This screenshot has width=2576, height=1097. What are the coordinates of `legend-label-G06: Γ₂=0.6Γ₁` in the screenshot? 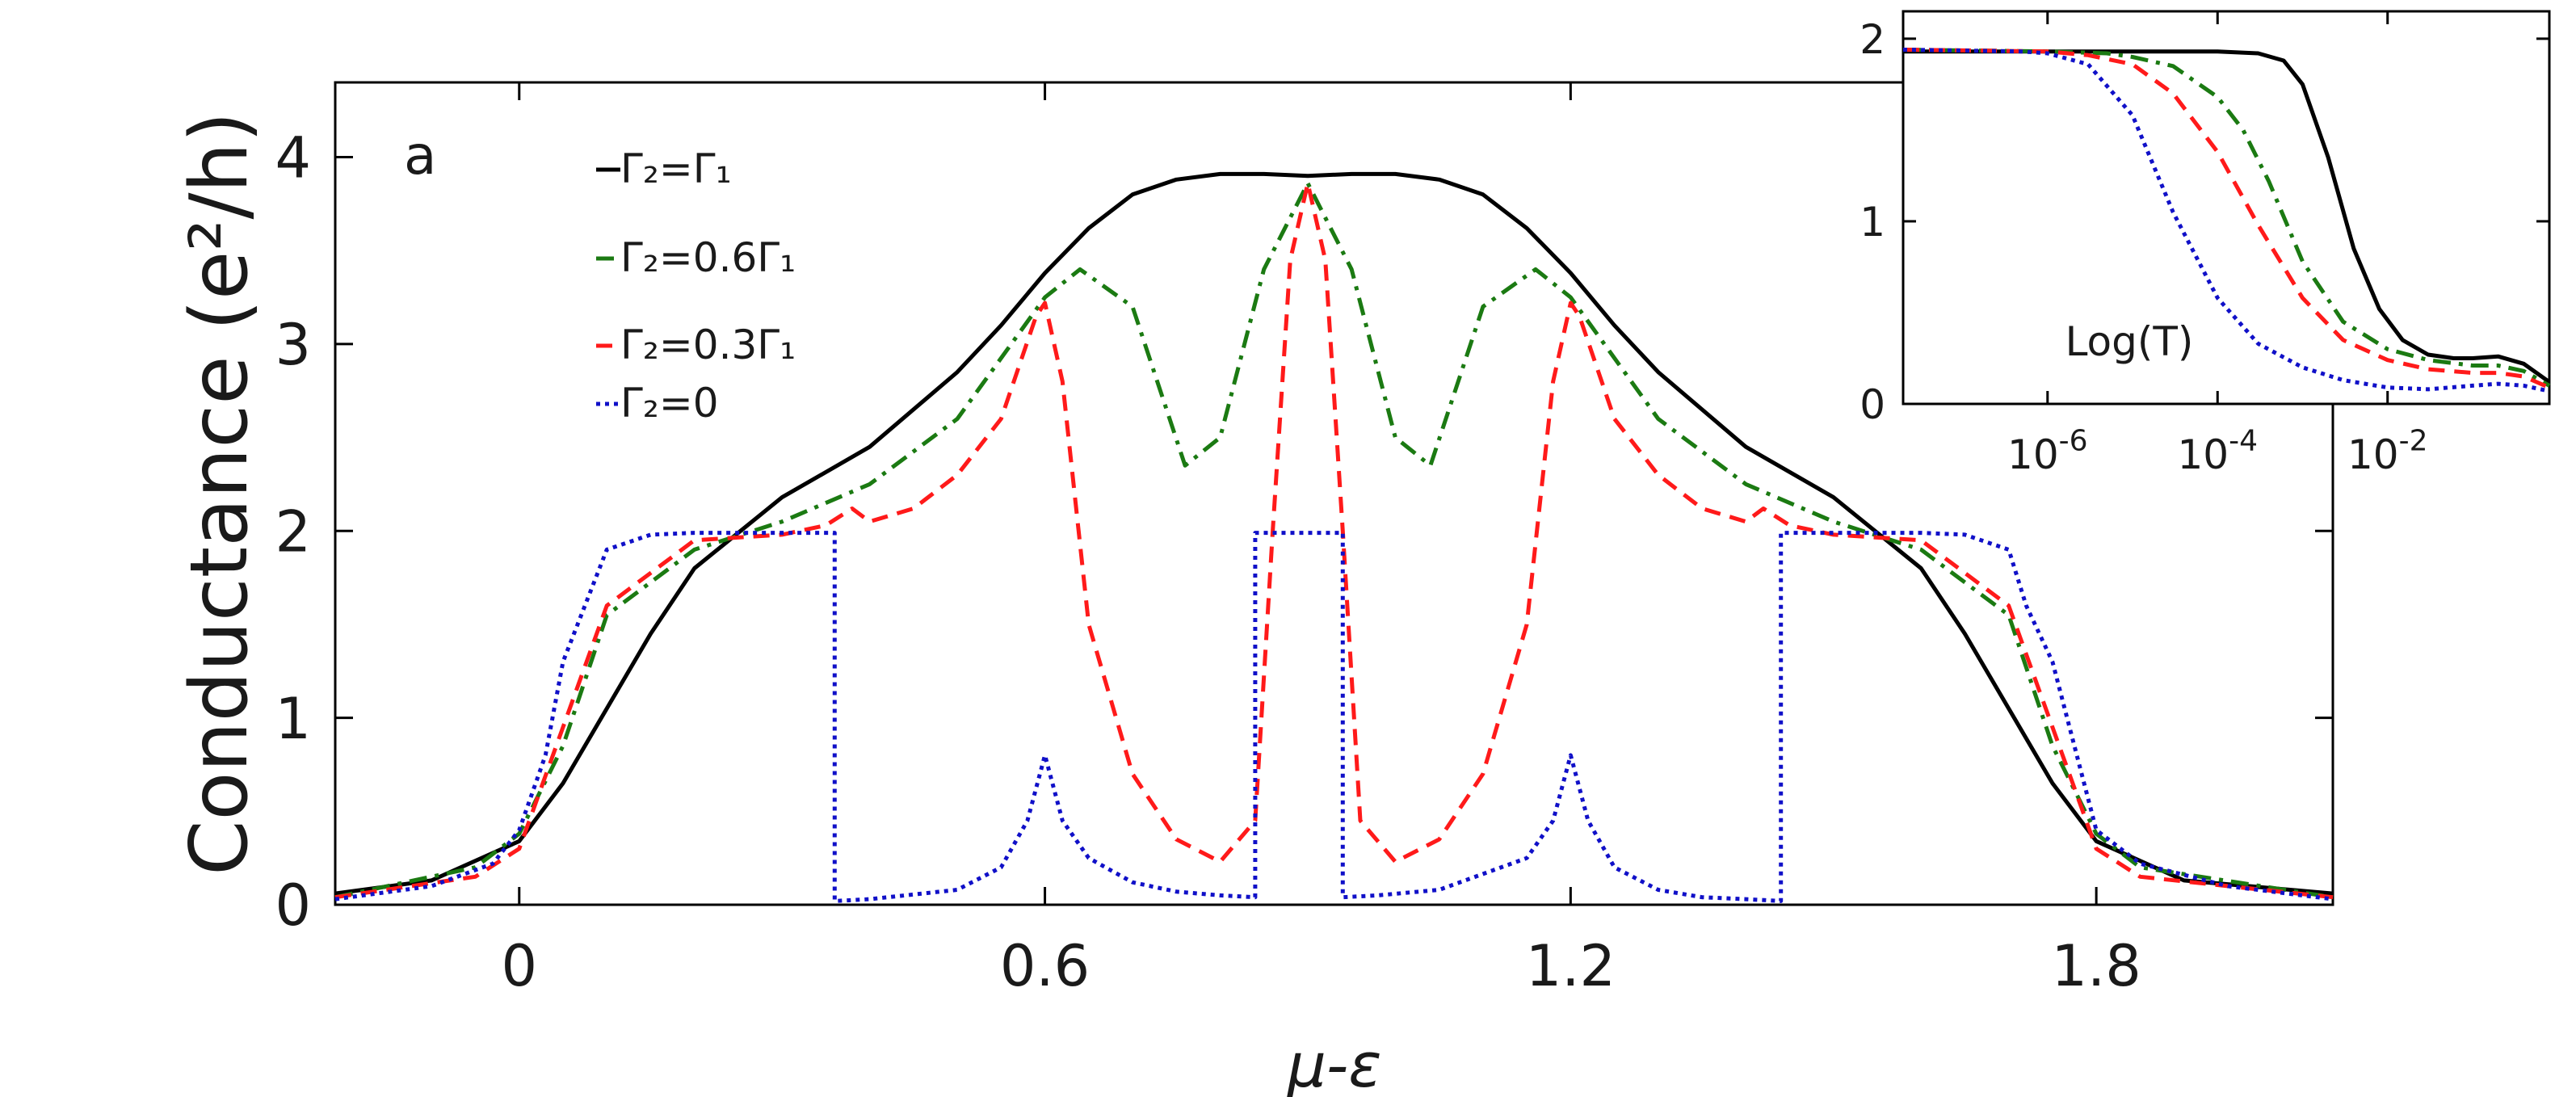 It's located at (708, 257).